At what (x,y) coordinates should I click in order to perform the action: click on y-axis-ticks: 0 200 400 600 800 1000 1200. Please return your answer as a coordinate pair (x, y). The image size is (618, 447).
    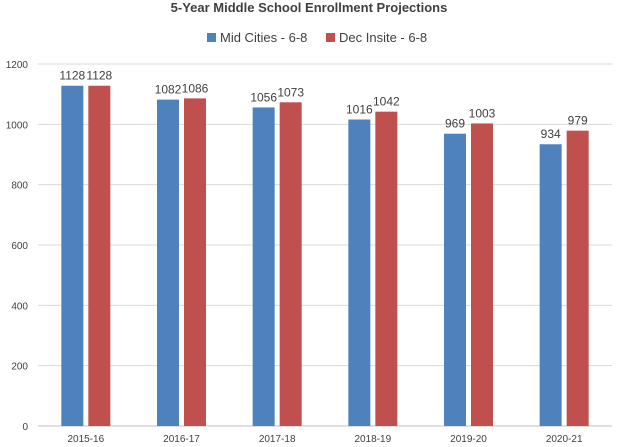
    Looking at the image, I should click on (17, 246).